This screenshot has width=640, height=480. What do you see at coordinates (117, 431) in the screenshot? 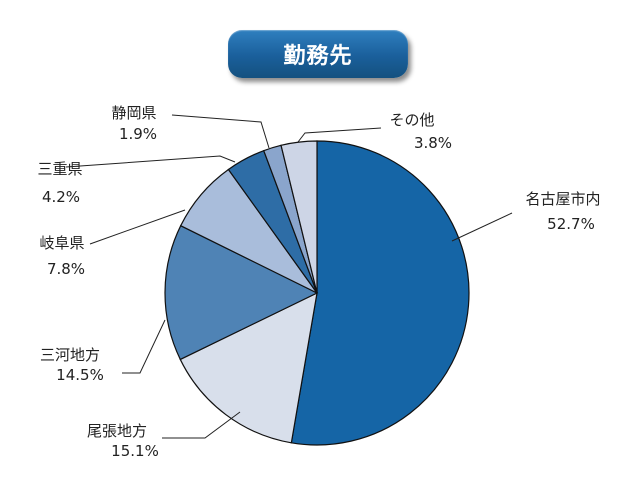
I see `slice-name-label: 尾張地方` at bounding box center [117, 431].